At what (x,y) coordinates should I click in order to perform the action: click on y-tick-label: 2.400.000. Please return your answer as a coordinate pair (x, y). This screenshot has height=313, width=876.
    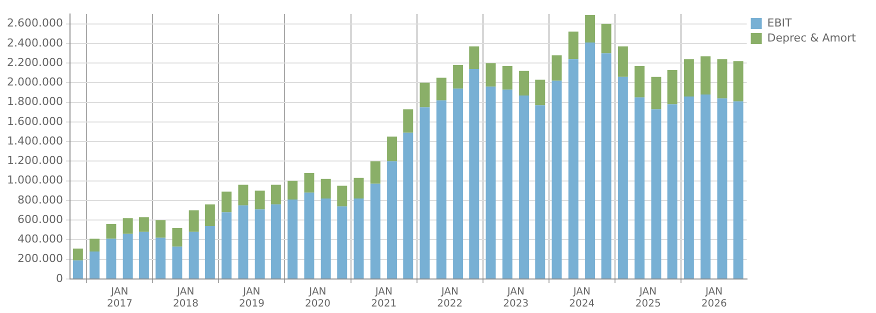
    Looking at the image, I should click on (35, 43).